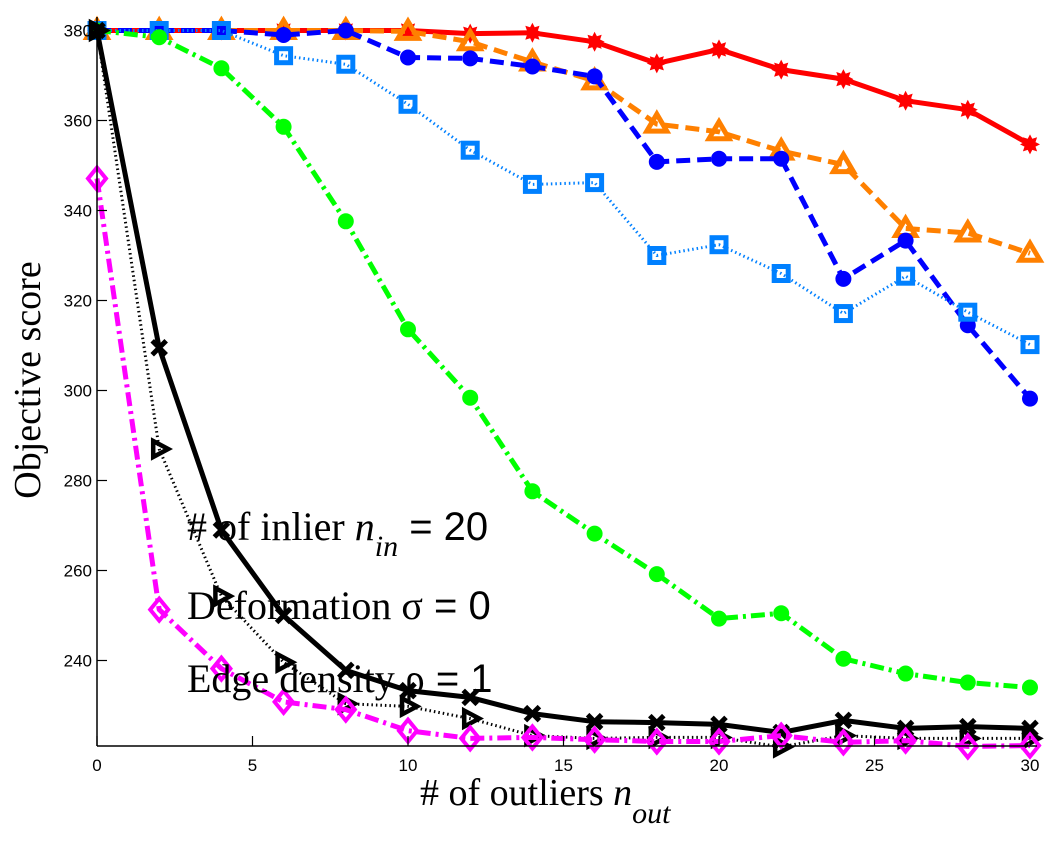  I want to click on y-tick-label: 360, so click(78, 121).